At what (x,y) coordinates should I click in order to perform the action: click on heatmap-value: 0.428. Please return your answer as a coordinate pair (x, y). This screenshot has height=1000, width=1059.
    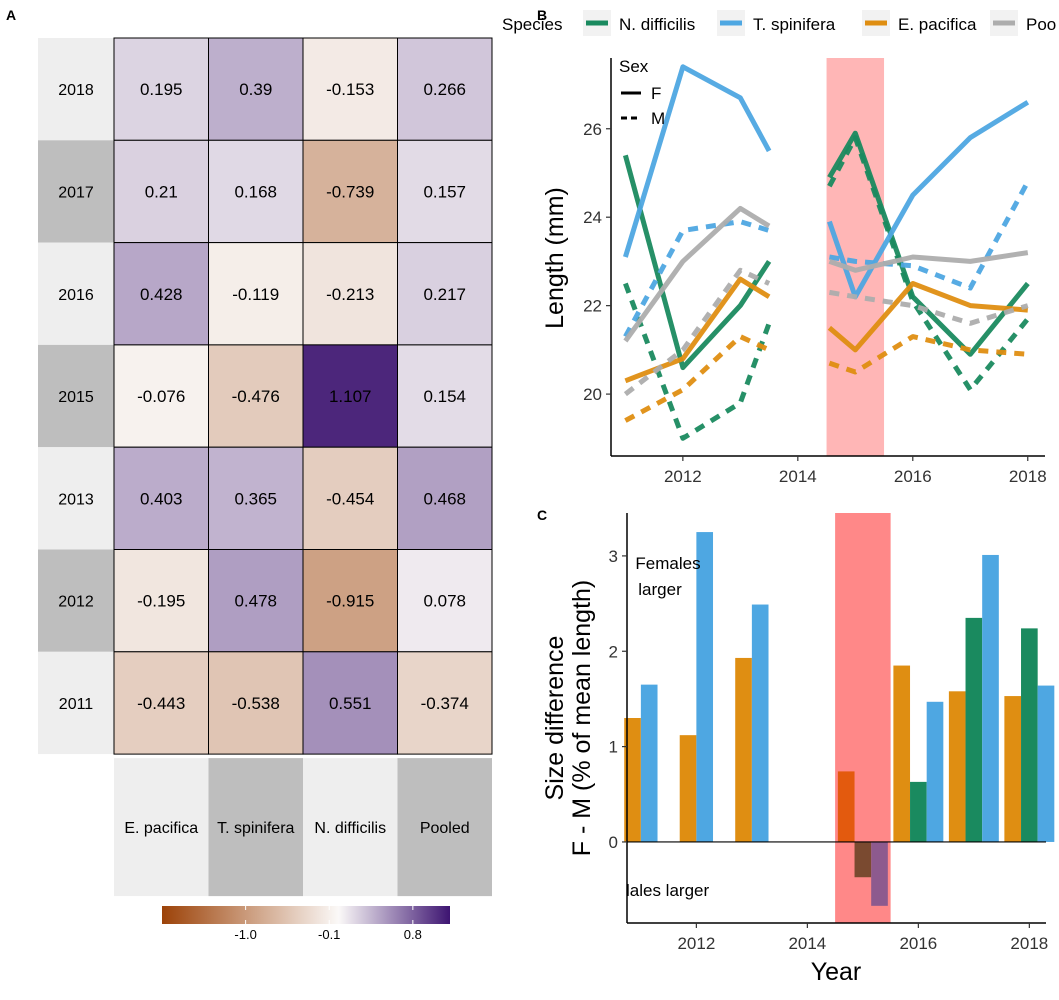
    Looking at the image, I should click on (161, 294).